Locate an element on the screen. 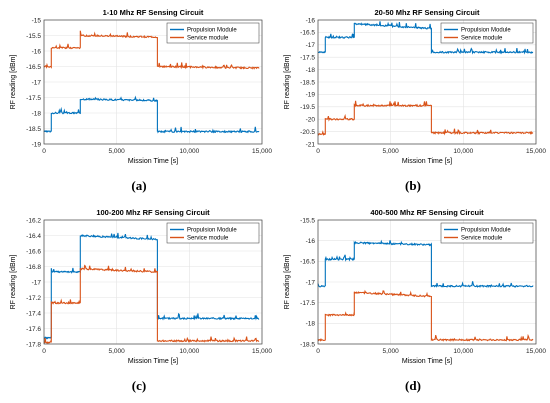 Image resolution: width=550 pixels, height=403 pixels. y-tick-label: -21 is located at coordinates (311, 144).